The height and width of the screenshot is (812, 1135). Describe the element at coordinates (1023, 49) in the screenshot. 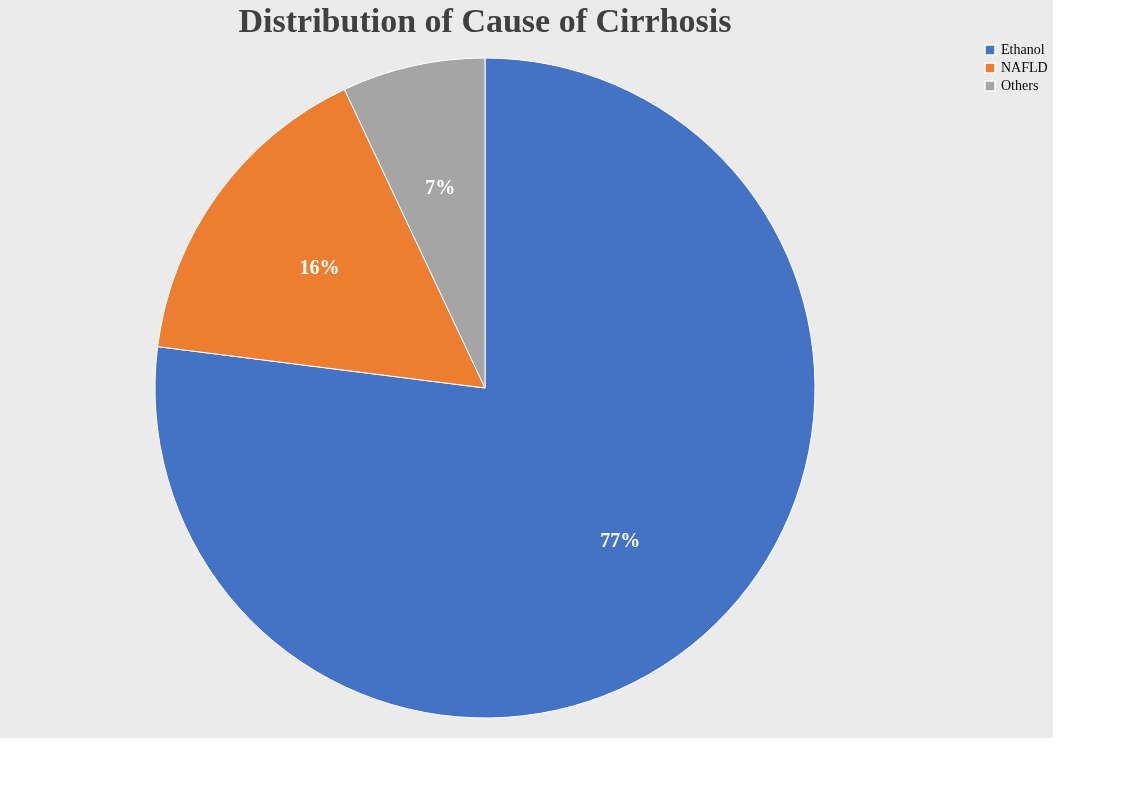

I see `legend-label: Ethanol` at that location.